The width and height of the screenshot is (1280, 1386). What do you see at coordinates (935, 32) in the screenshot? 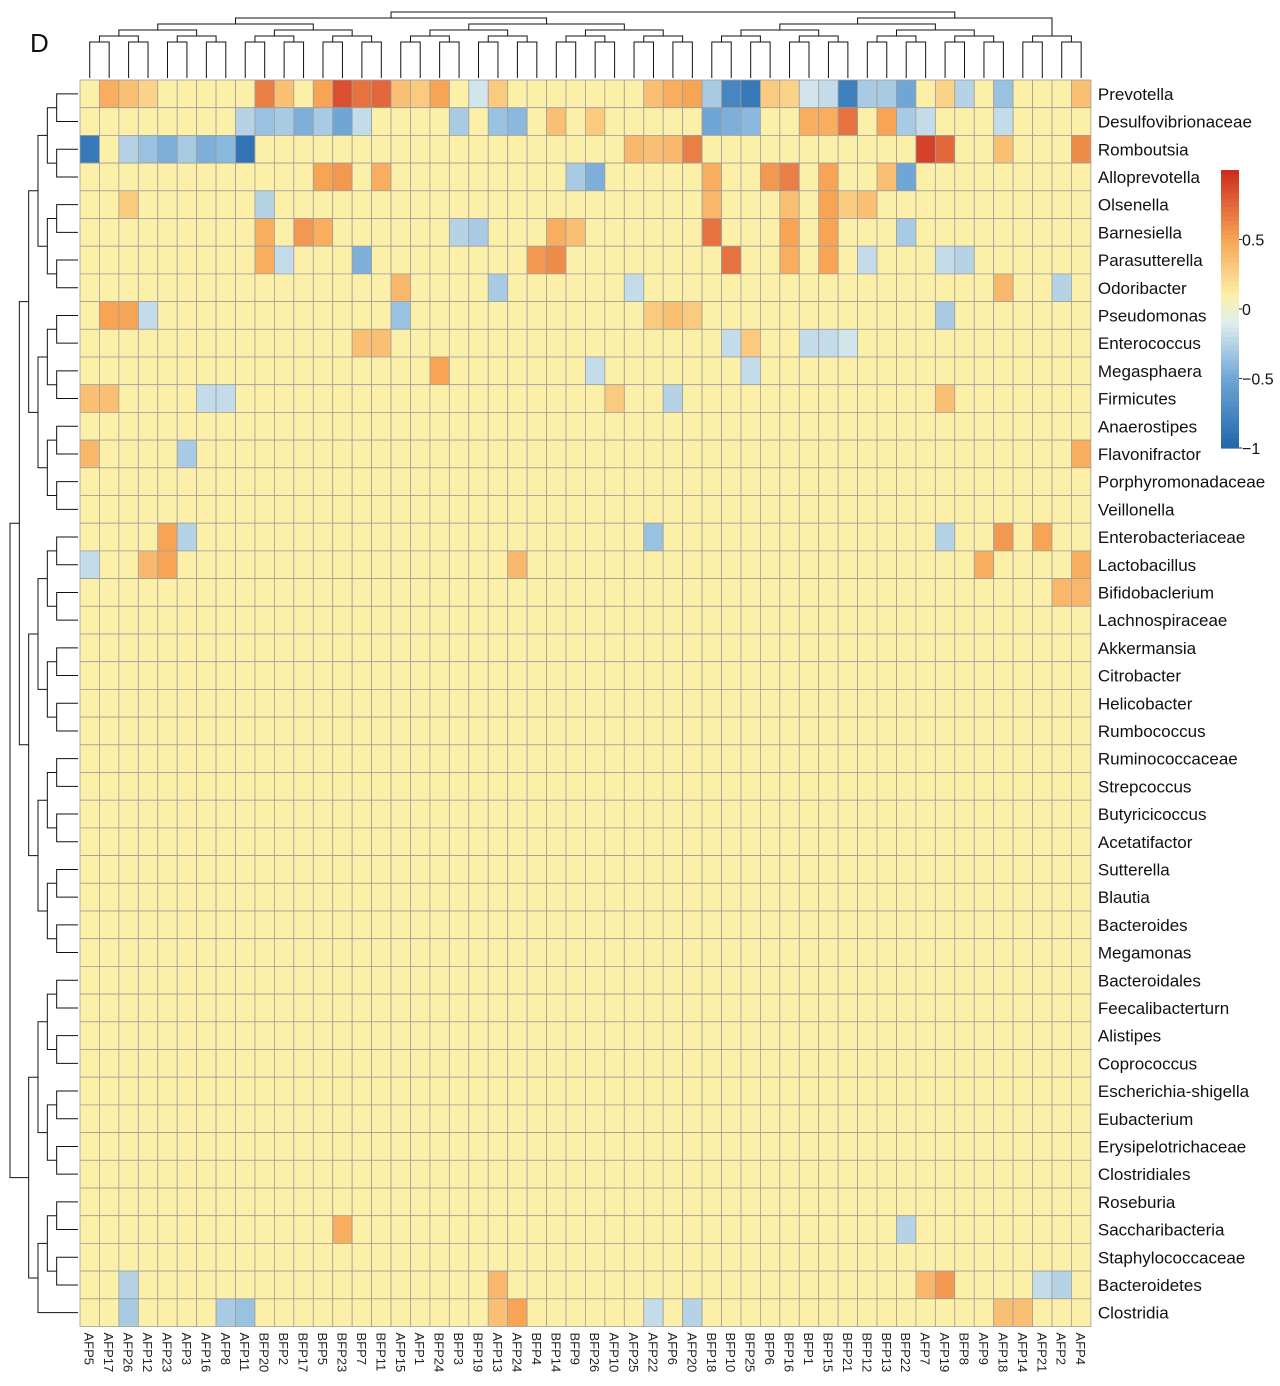
I see `column-dendrogram-branch` at bounding box center [935, 32].